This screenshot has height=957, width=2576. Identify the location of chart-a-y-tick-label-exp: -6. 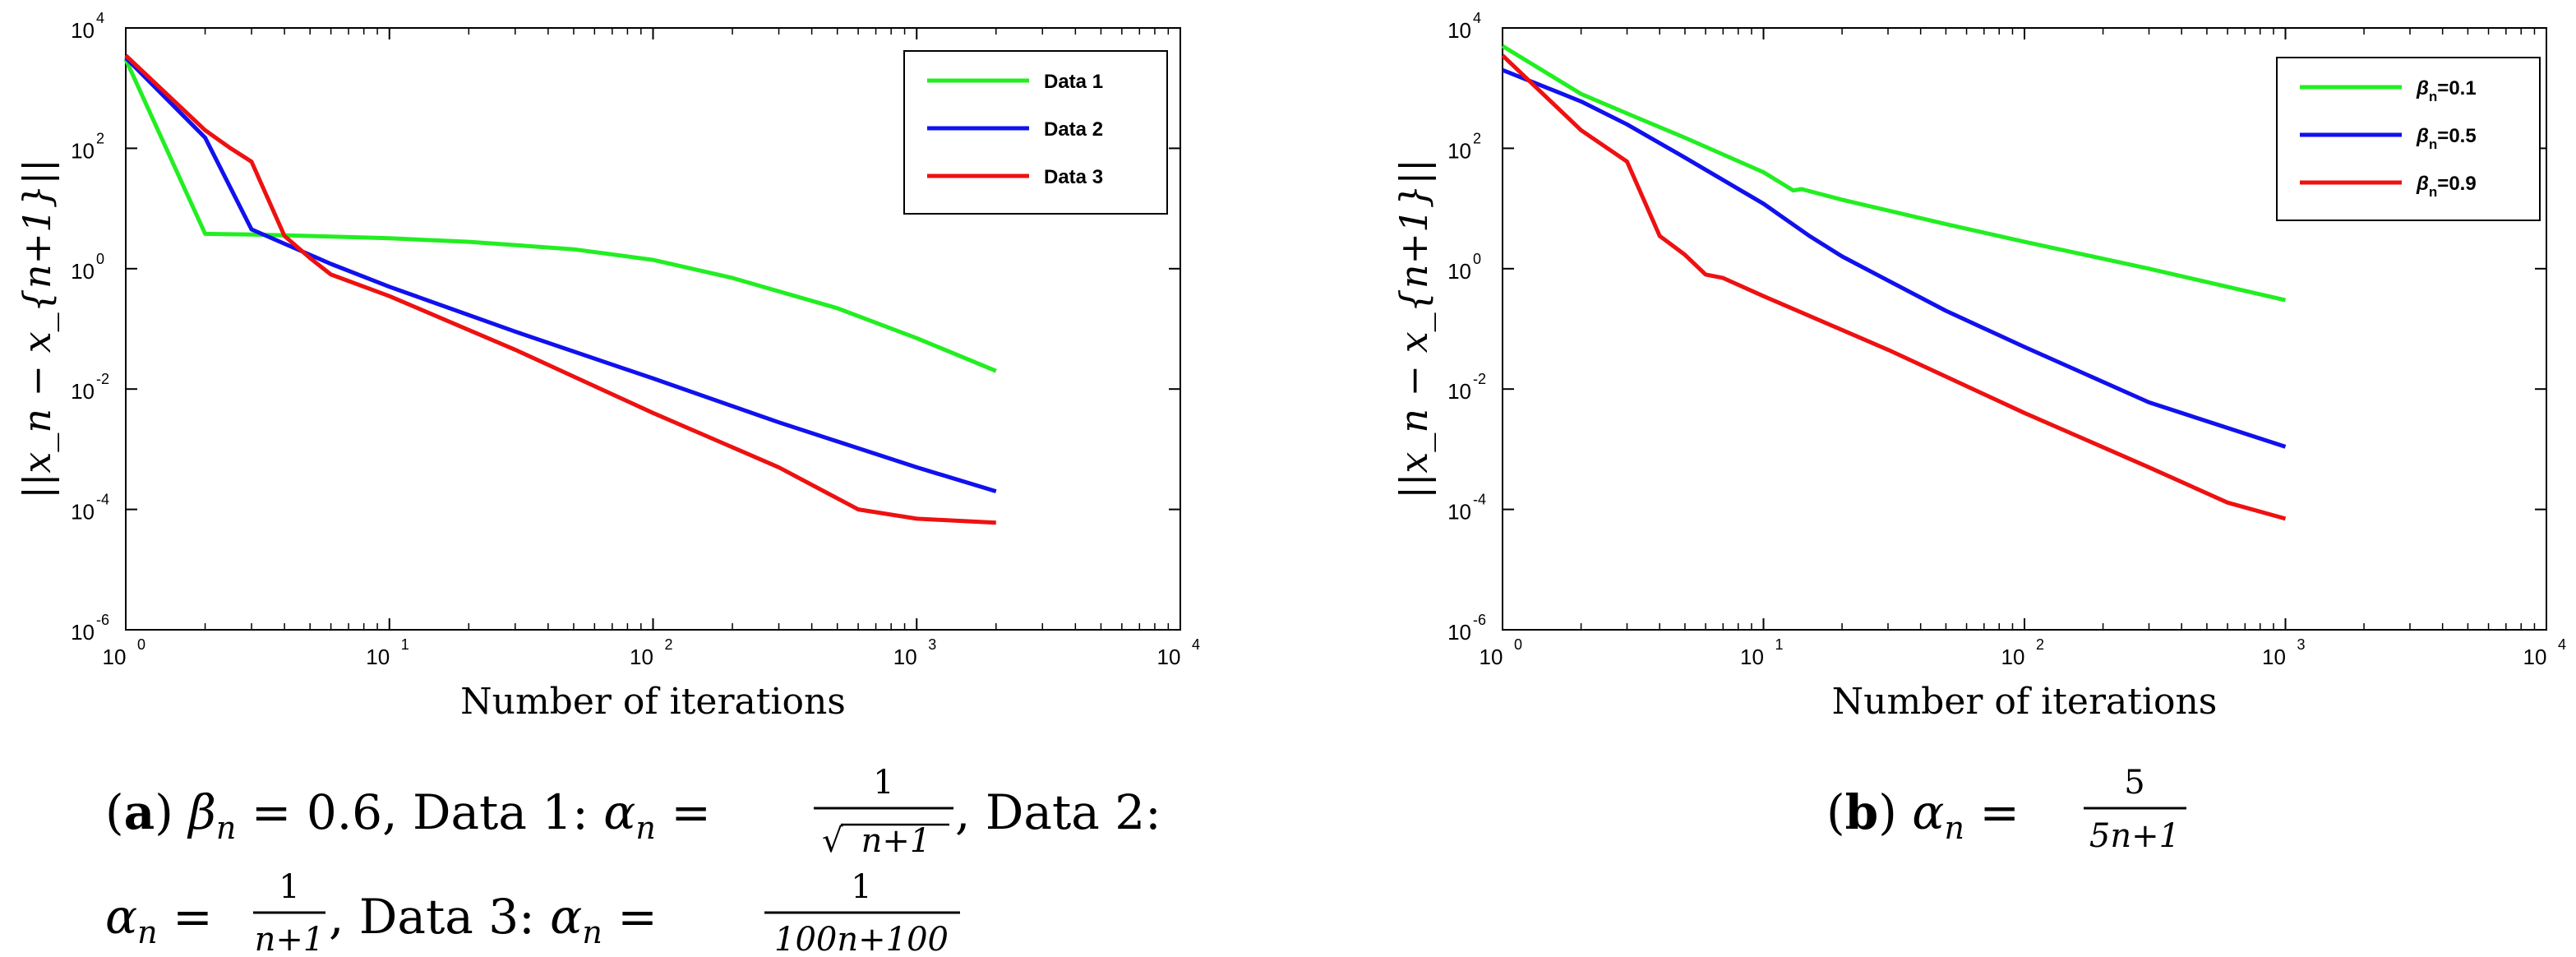
(103, 620).